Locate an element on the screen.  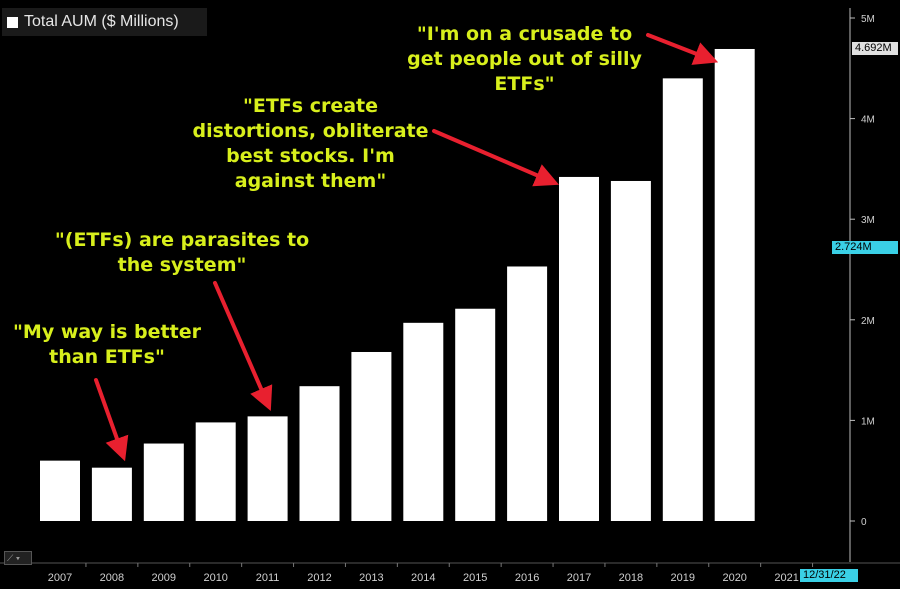
legend: Total AUM ($ Millions) is located at coordinates (104, 22).